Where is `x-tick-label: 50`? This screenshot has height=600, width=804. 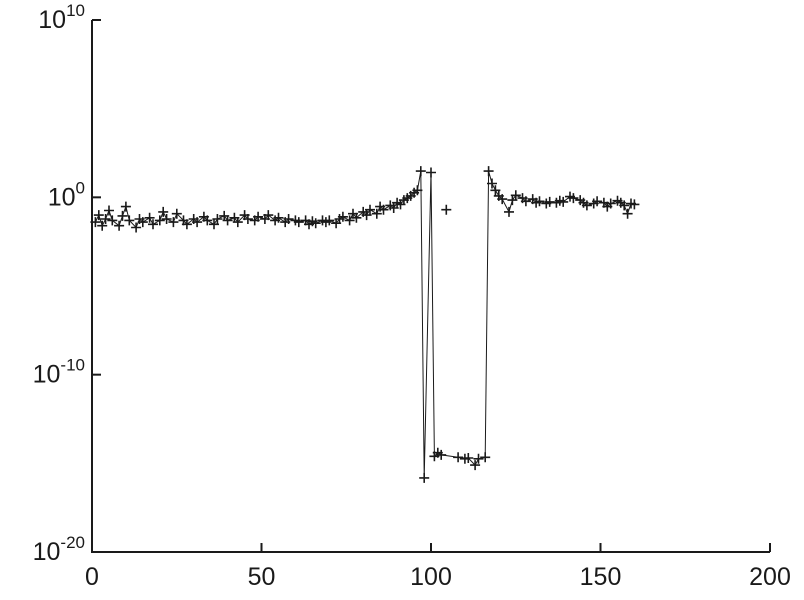 x-tick-label: 50 is located at coordinates (262, 577).